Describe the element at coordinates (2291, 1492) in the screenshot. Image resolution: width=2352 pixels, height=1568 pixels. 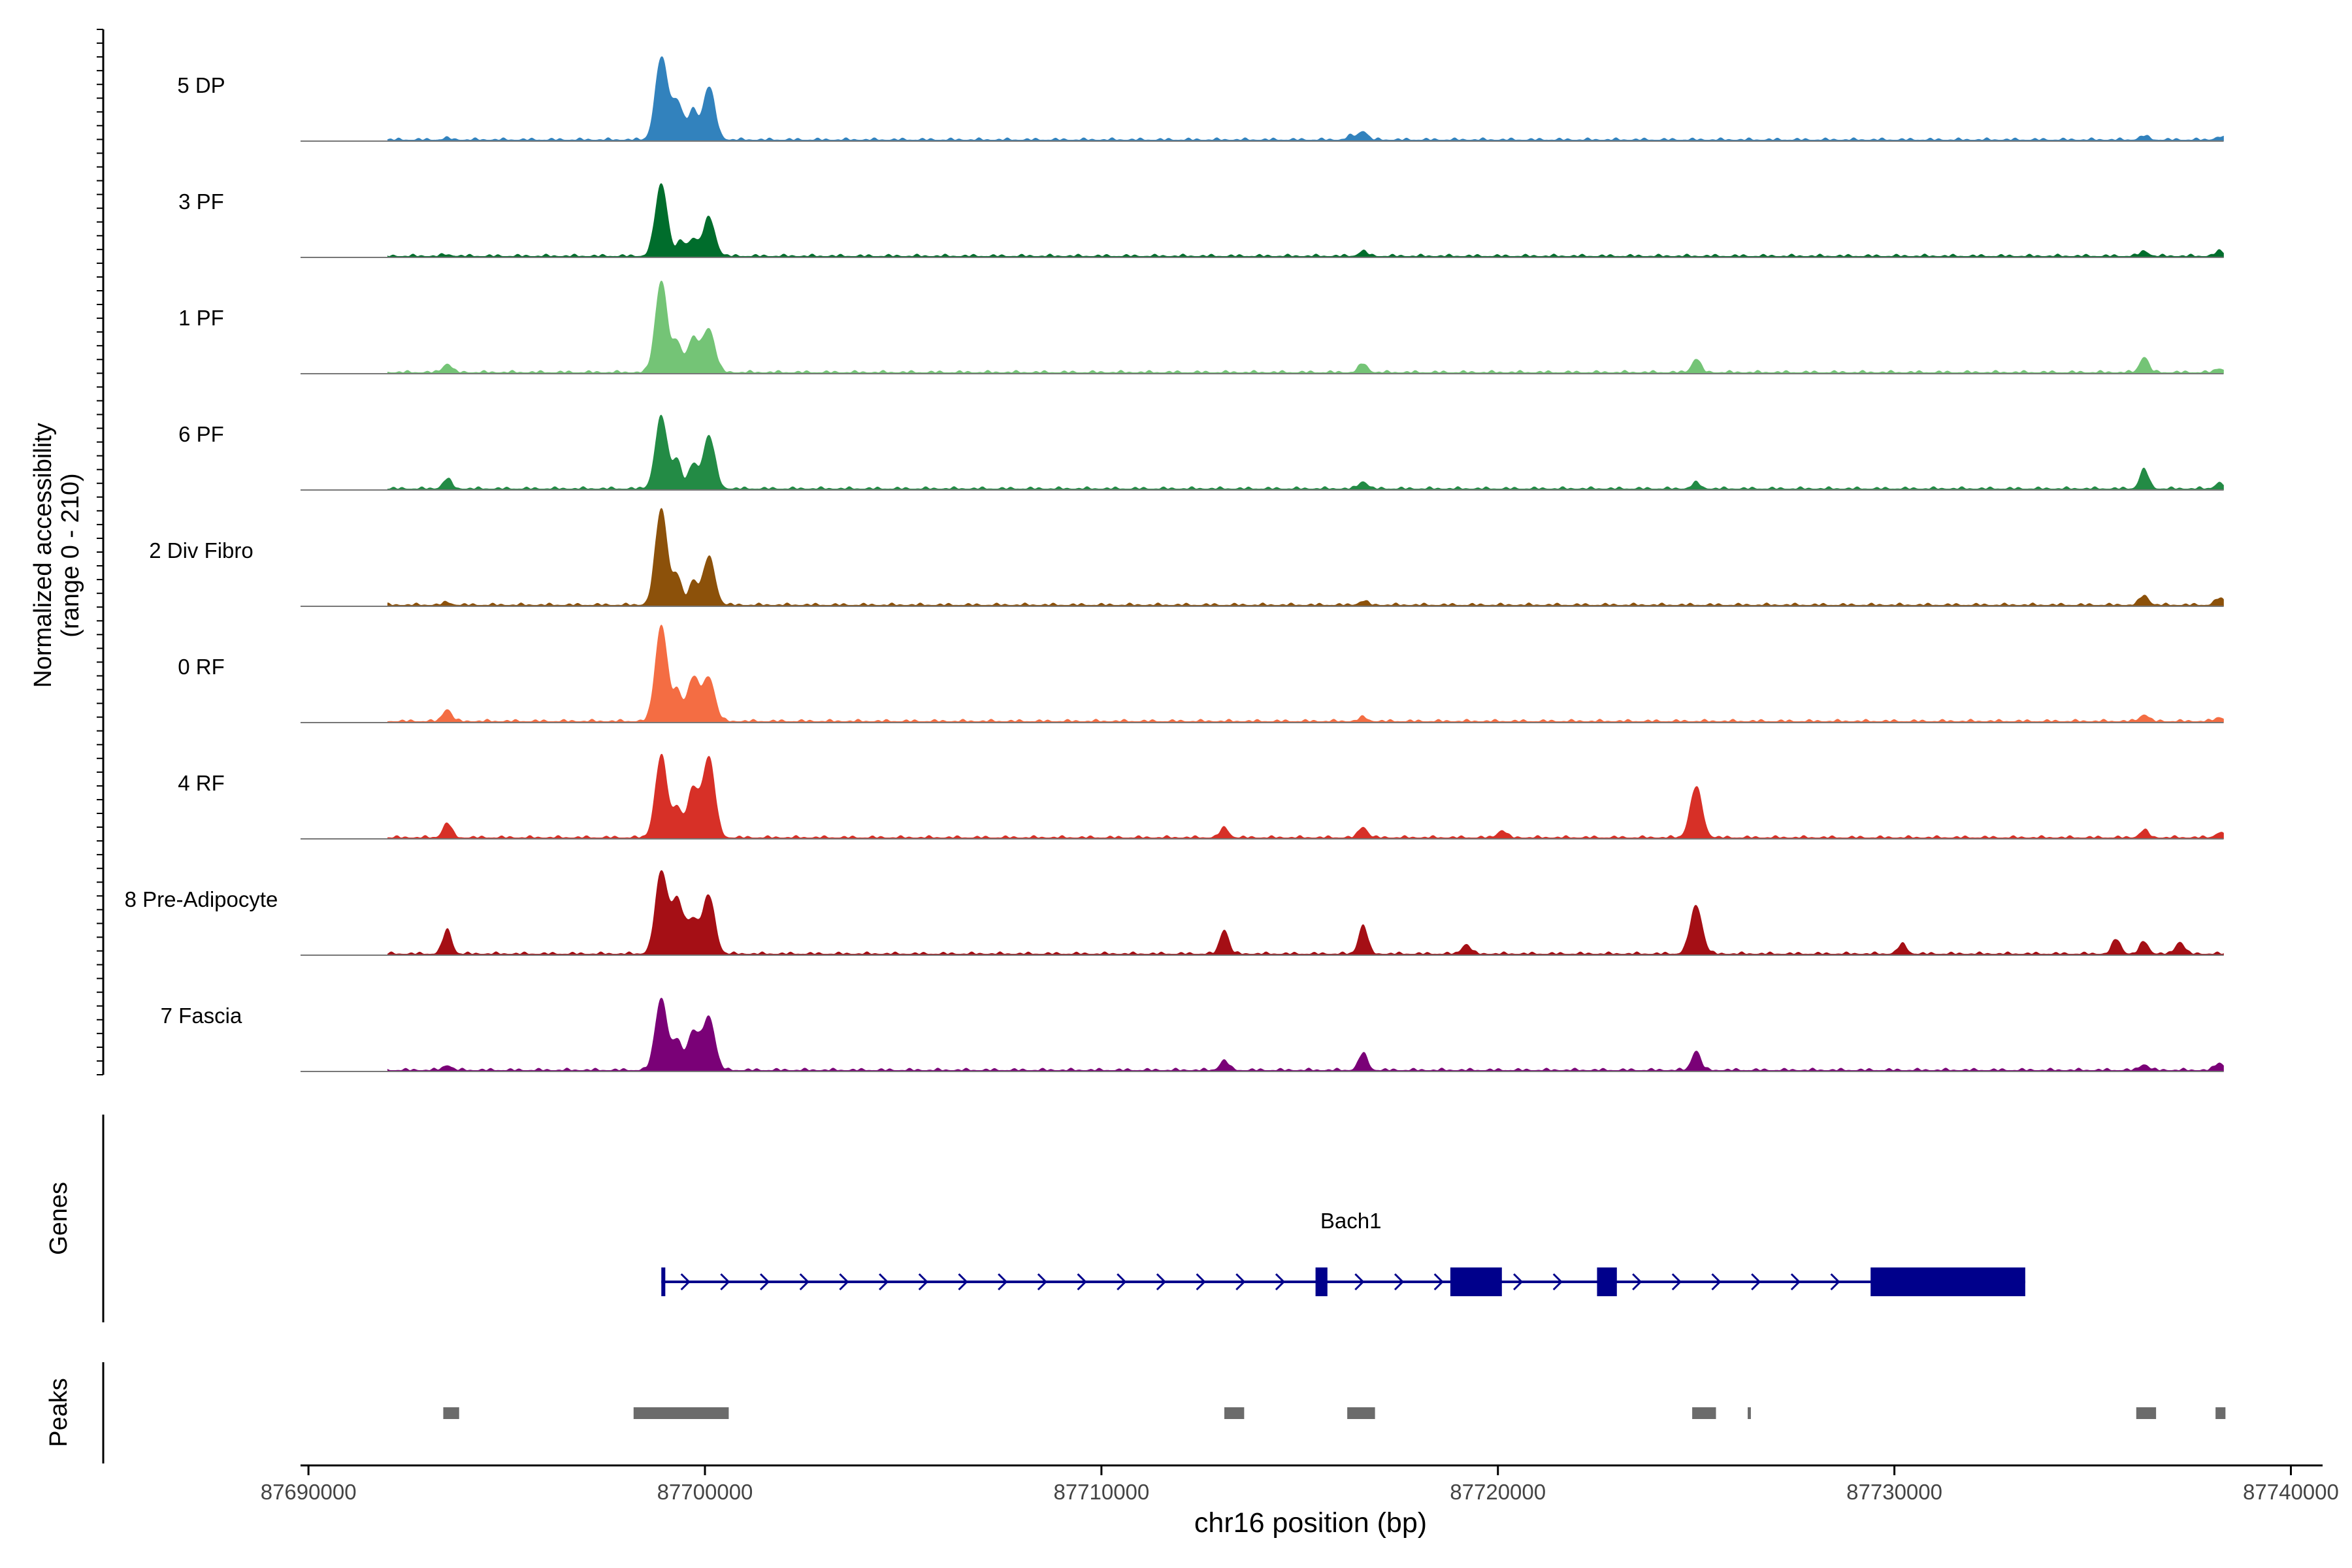
I see `x-tick-label: 87740000` at that location.